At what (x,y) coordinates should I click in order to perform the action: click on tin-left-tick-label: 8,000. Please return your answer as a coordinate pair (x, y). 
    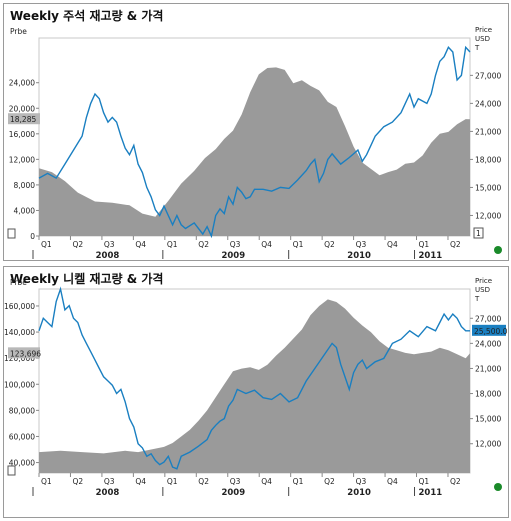
    Looking at the image, I should click on (25, 185).